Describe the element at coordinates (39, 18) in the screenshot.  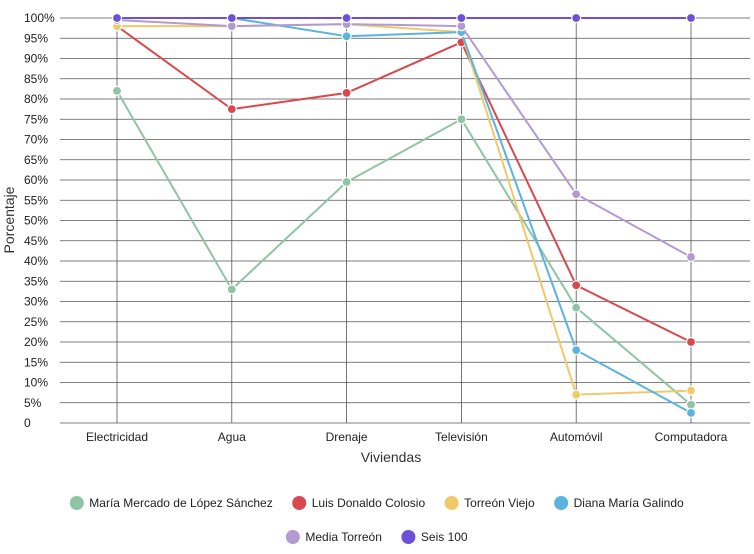
I see `y-tick-label: 100%` at that location.